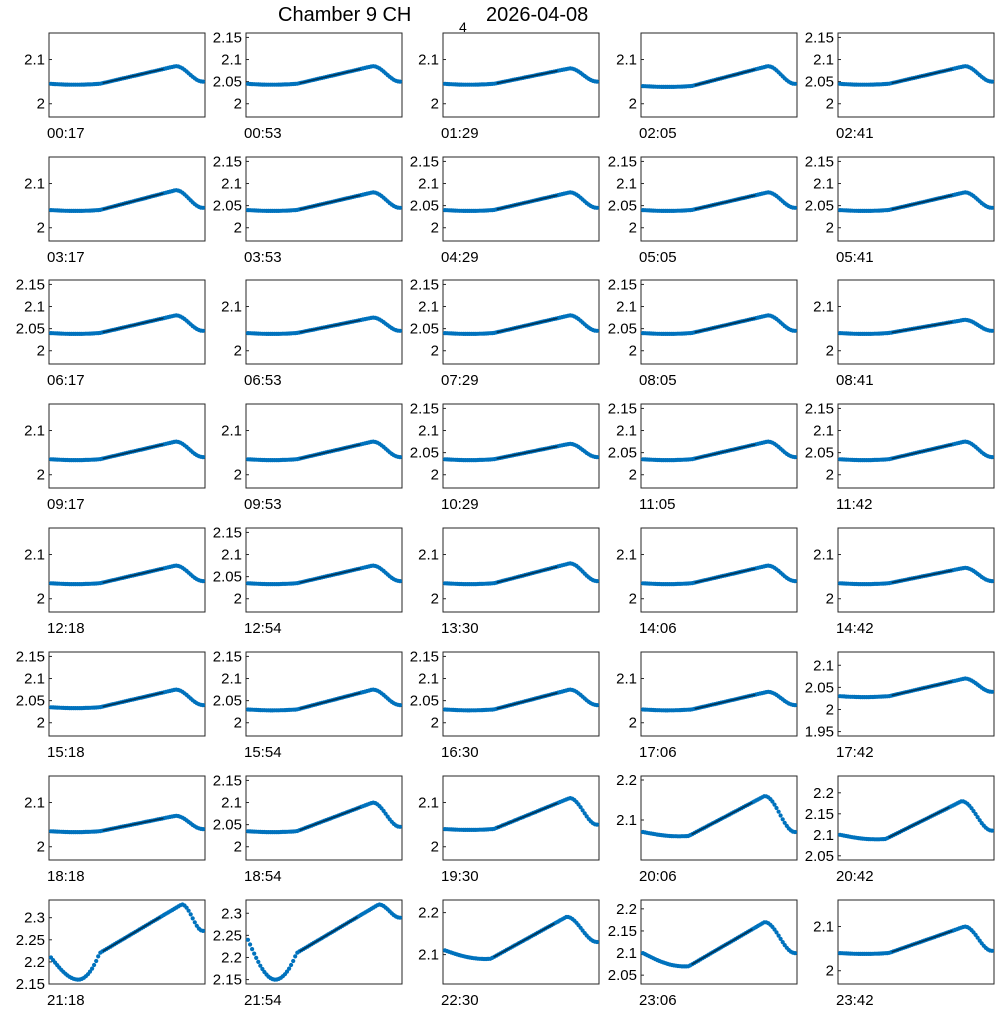  Describe the element at coordinates (66, 628) in the screenshot. I see `time-label: 12:18` at that location.